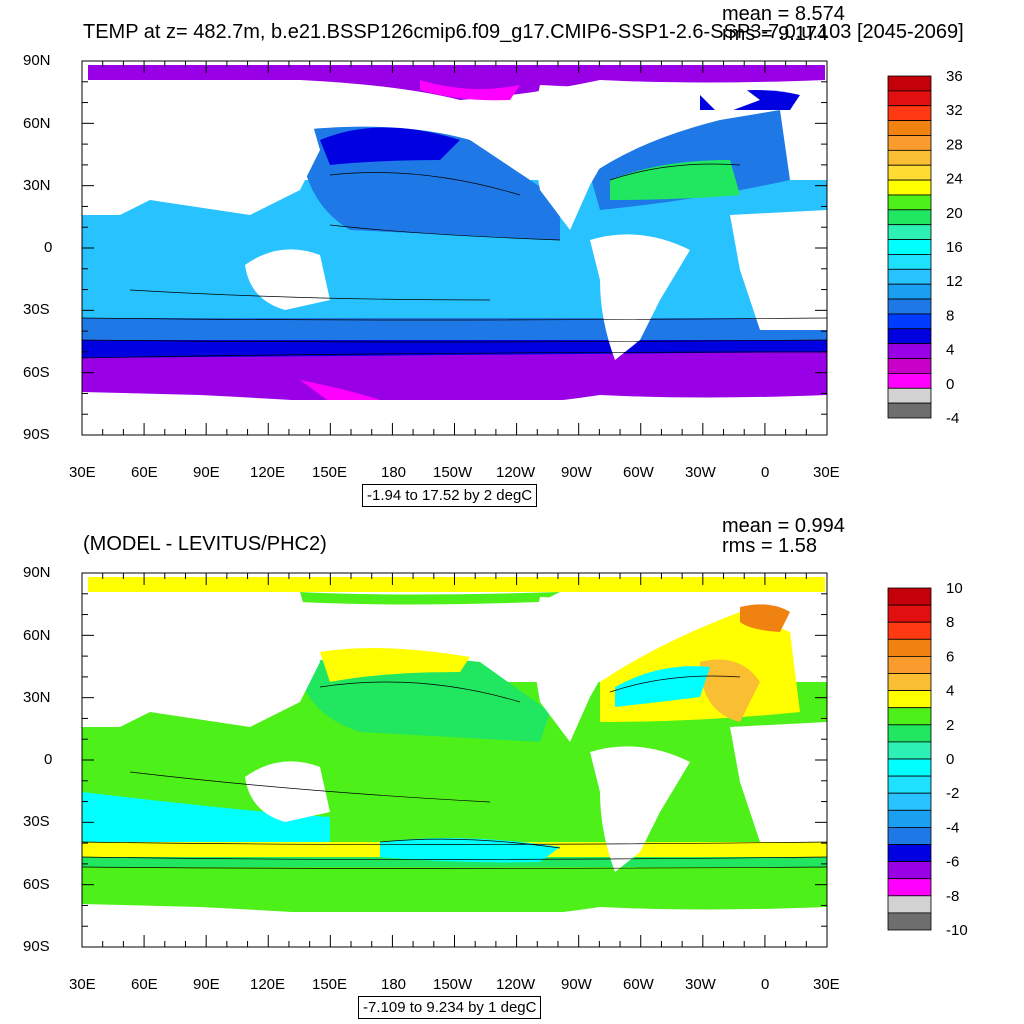  What do you see at coordinates (36, 434) in the screenshot?
I see `lat-label: 90S` at bounding box center [36, 434].